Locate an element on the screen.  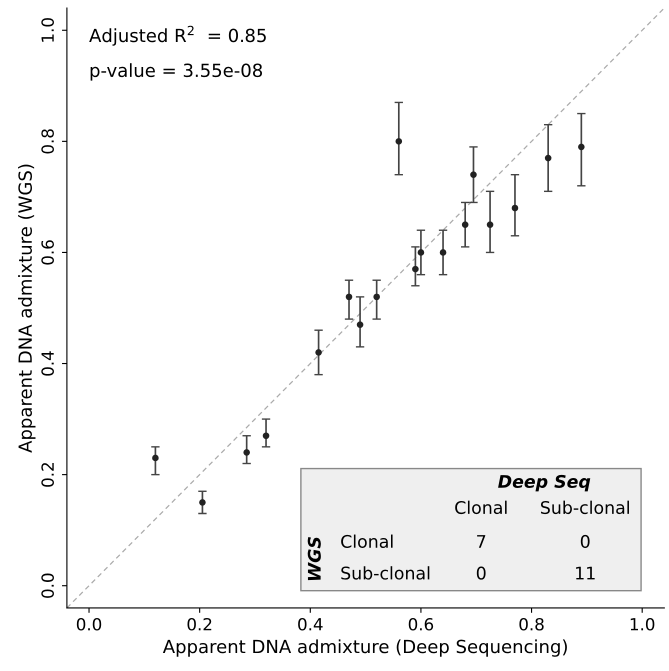
y-axis-title: Apparent DNA admixture (WGS) is located at coordinates (27, 308).